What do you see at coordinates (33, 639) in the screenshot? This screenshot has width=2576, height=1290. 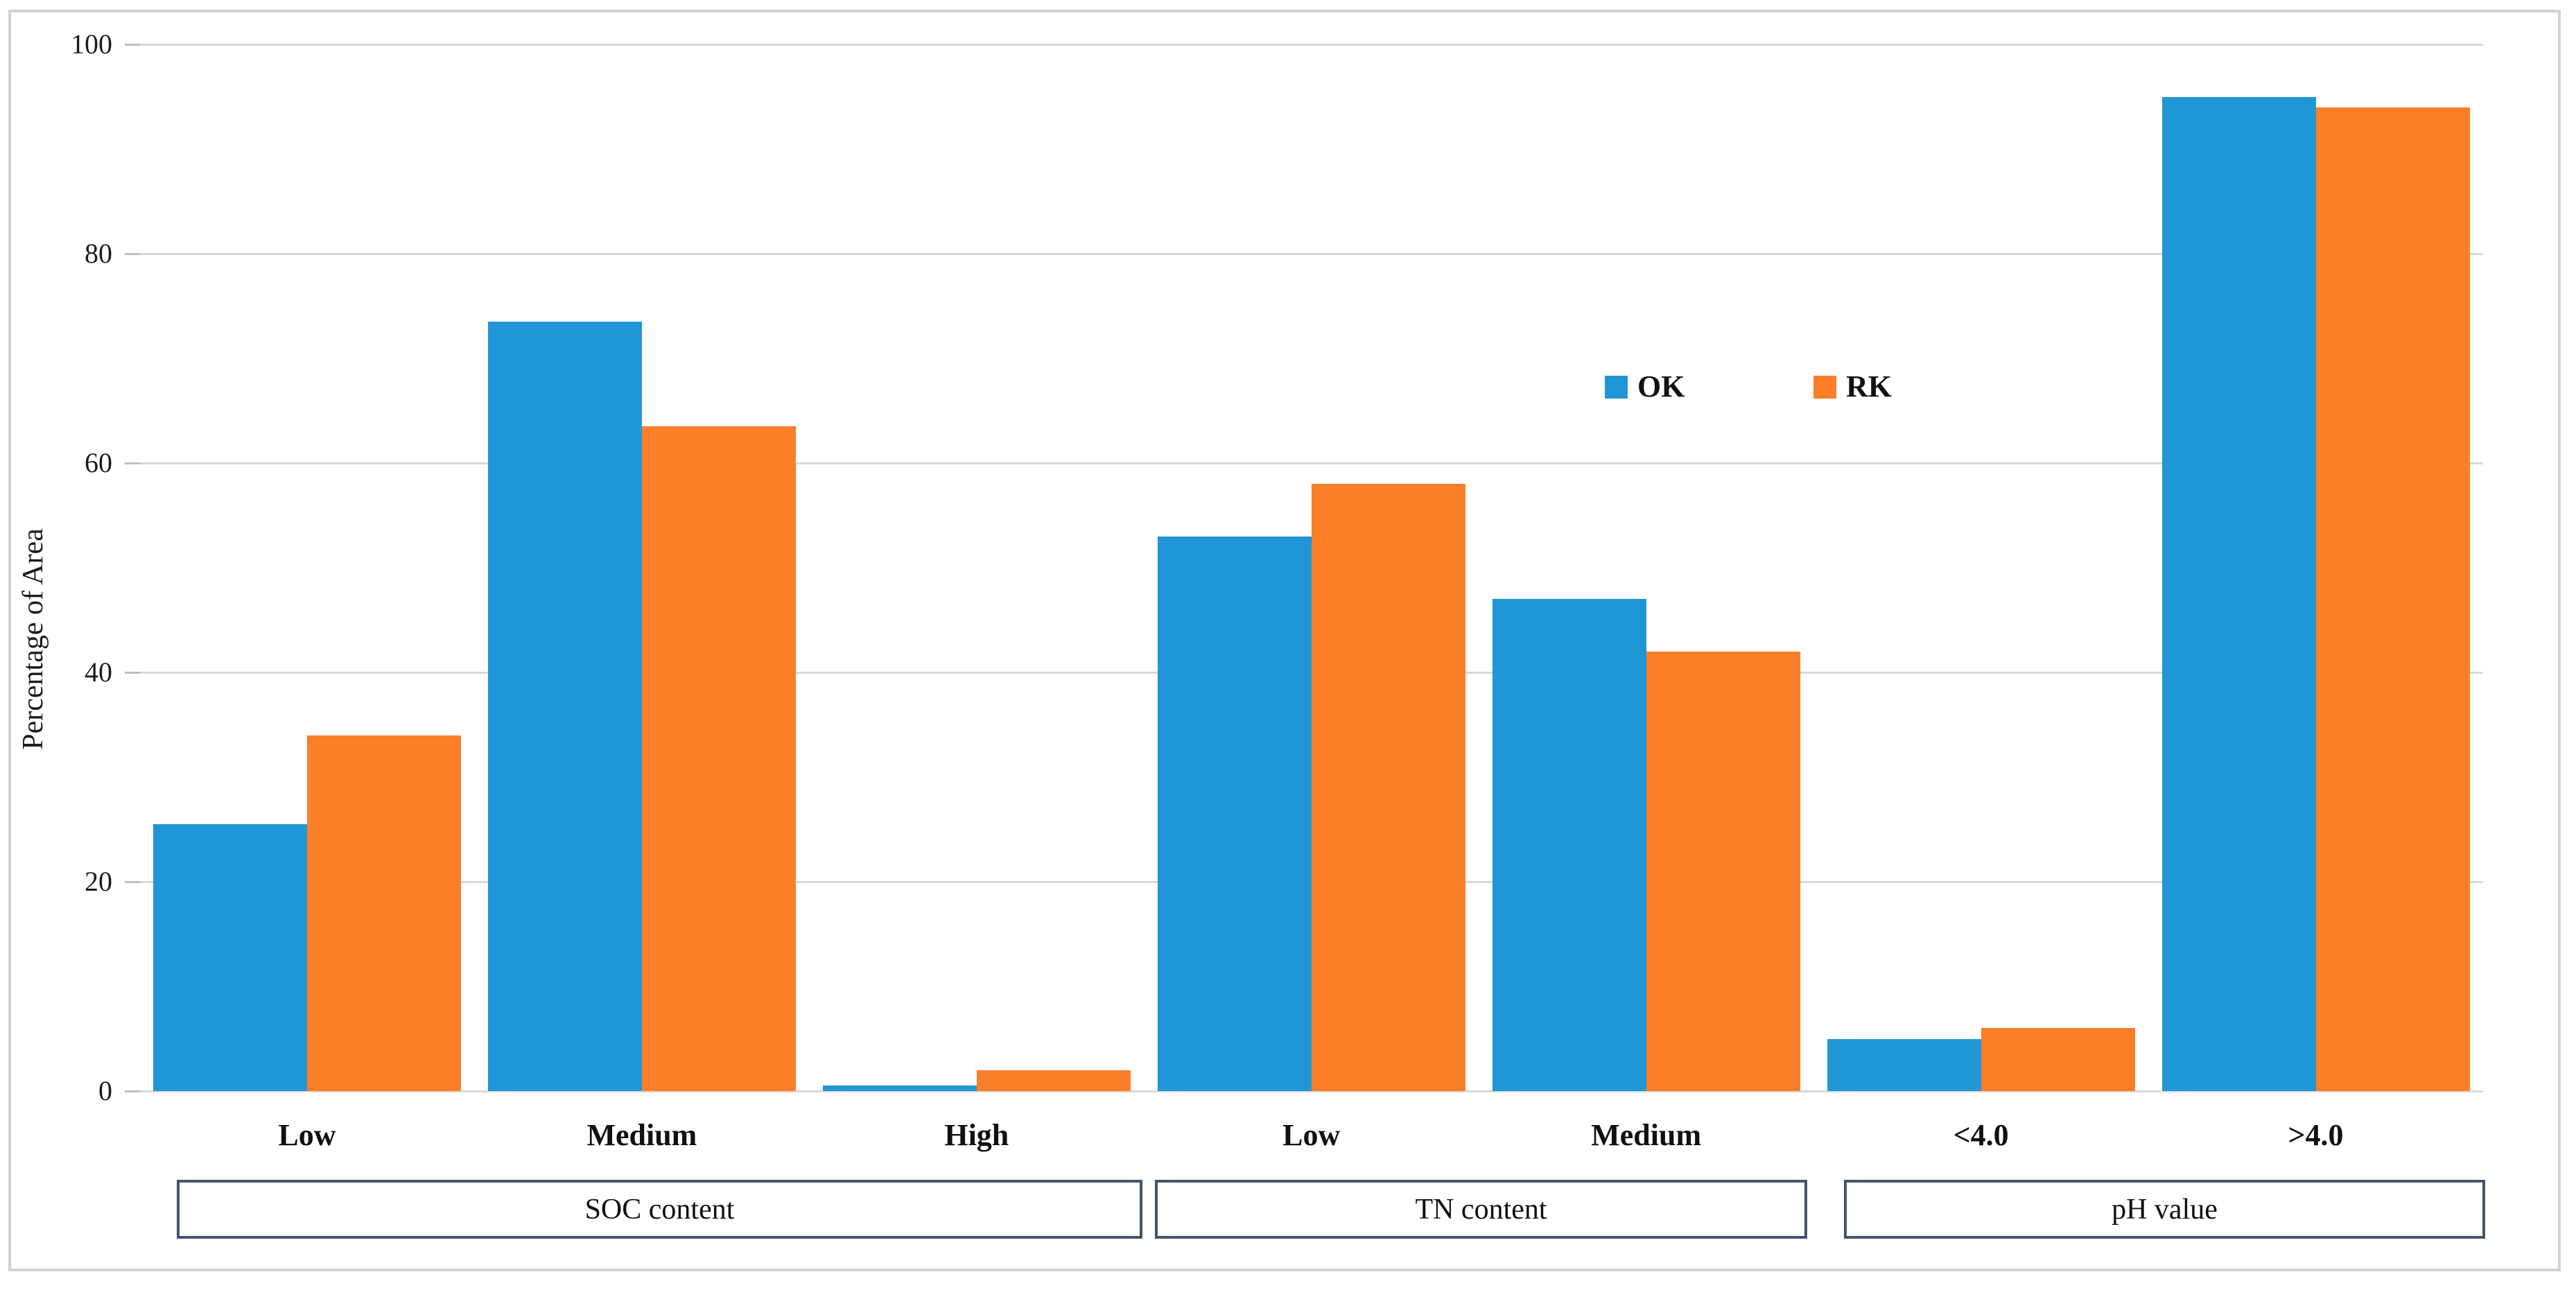 I see `y-axis-title: Percentage of Area` at bounding box center [33, 639].